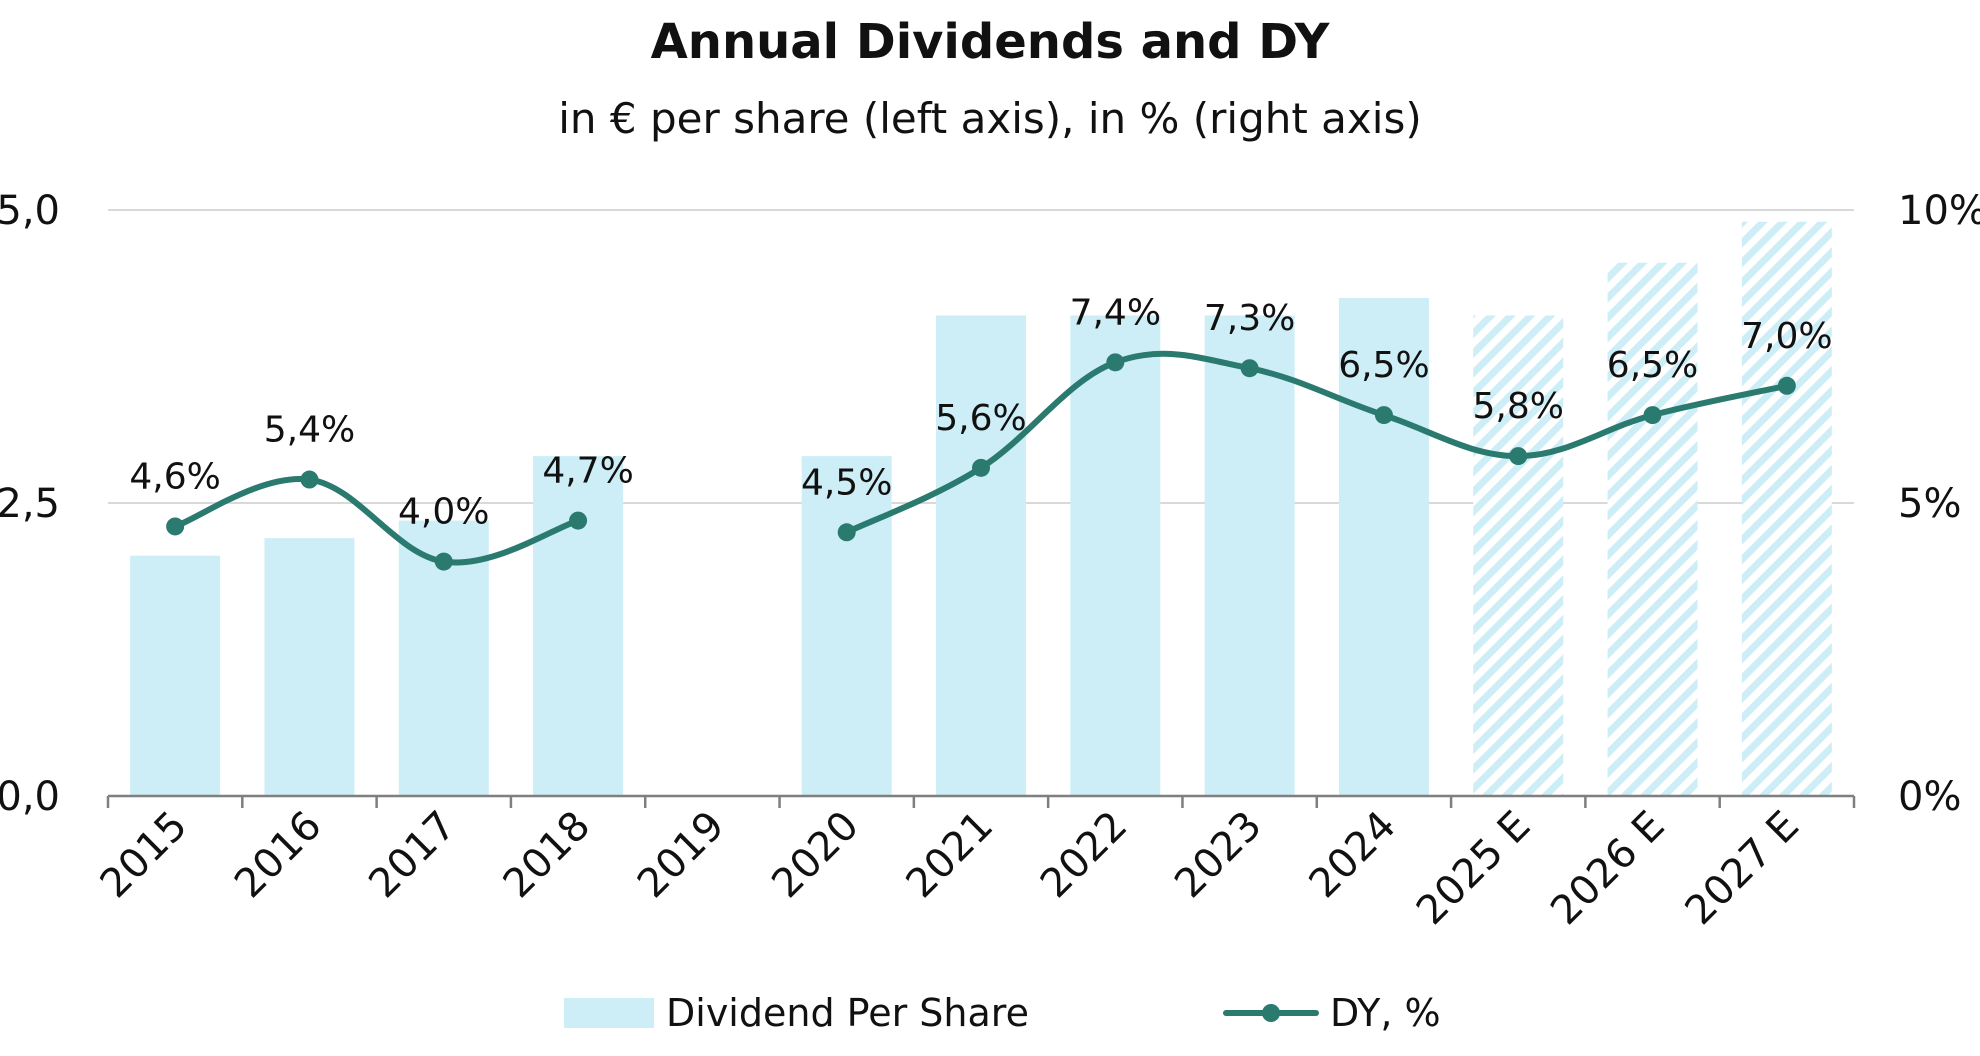 Image resolution: width=1980 pixels, height=1056 pixels. I want to click on x-axis-category-label: 2020, so click(815, 855).